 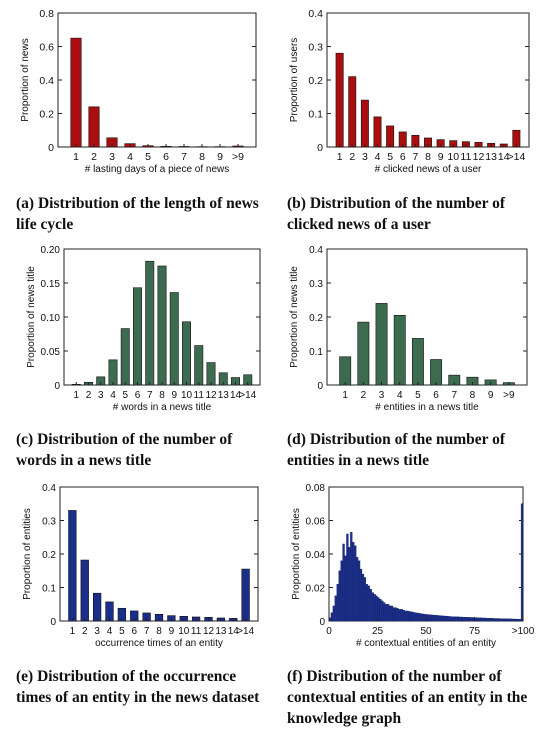 I want to click on x-tick-label: >14, so click(x=245, y=631).